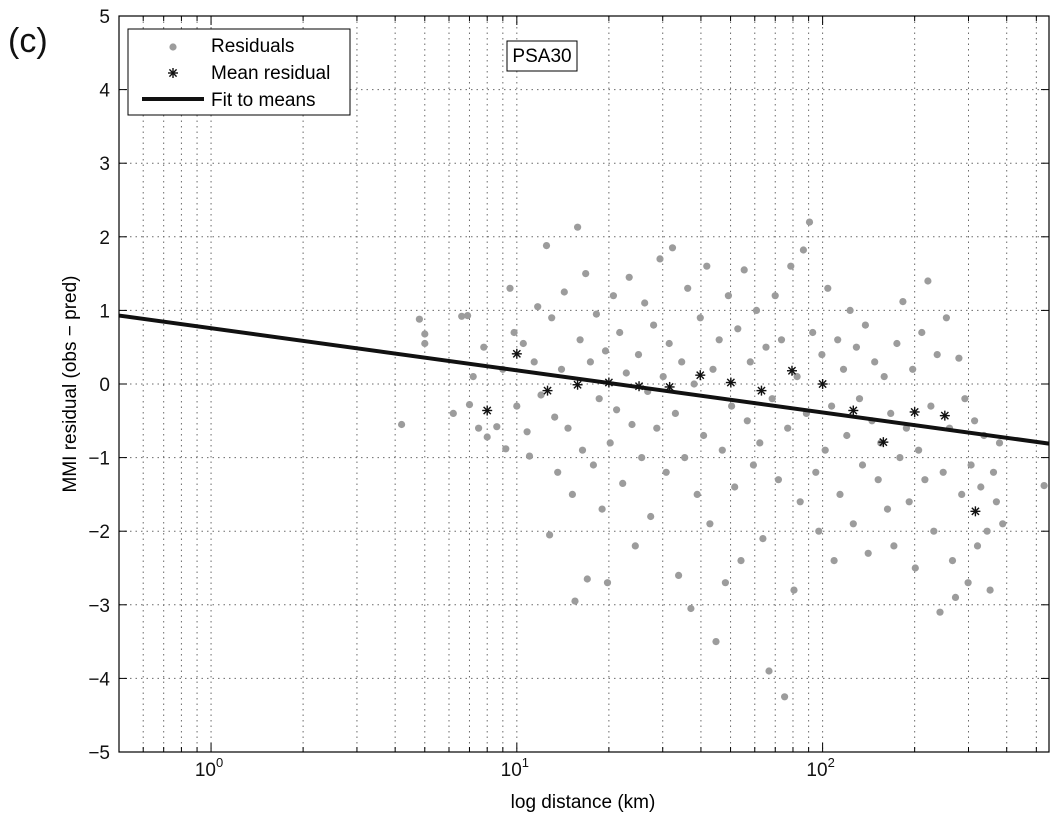 Image resolution: width=1060 pixels, height=822 pixels. Describe the element at coordinates (70, 384) in the screenshot. I see `y-axis-label: MMI residual (obs − pred)` at that location.